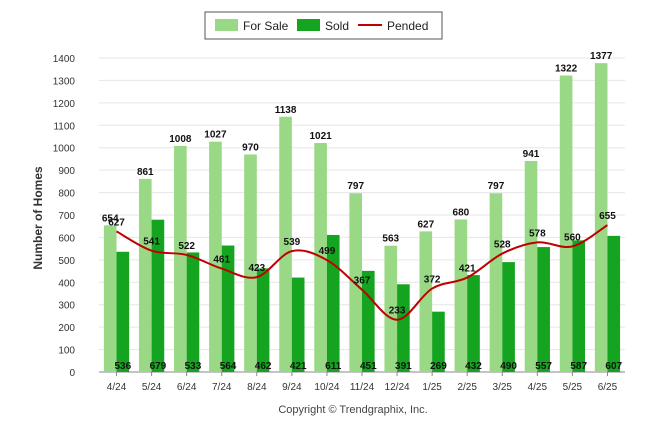 Image resolution: width=646 pixels, height=434 pixels. Describe the element at coordinates (298, 366) in the screenshot. I see `data-label-sold: 421` at that location.